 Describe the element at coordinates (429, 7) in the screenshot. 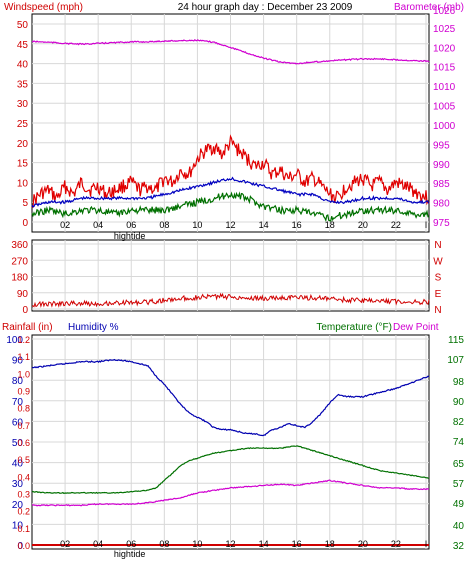

I see `barometer-axis-title: Barometer (mb)` at that location.